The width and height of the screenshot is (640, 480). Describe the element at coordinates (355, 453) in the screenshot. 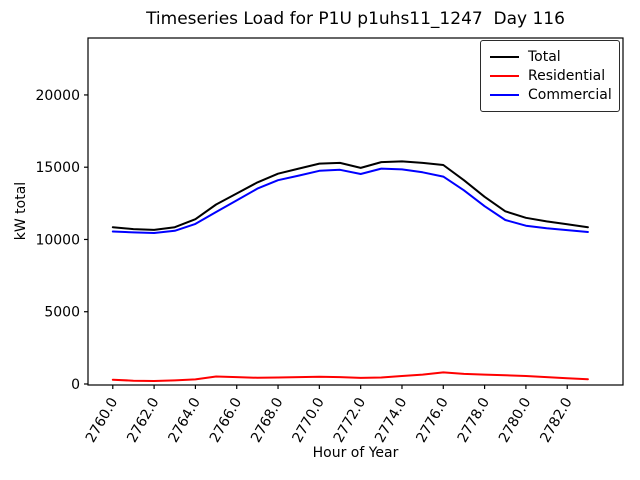

I see `x-axis-label: Hour of Year` at that location.